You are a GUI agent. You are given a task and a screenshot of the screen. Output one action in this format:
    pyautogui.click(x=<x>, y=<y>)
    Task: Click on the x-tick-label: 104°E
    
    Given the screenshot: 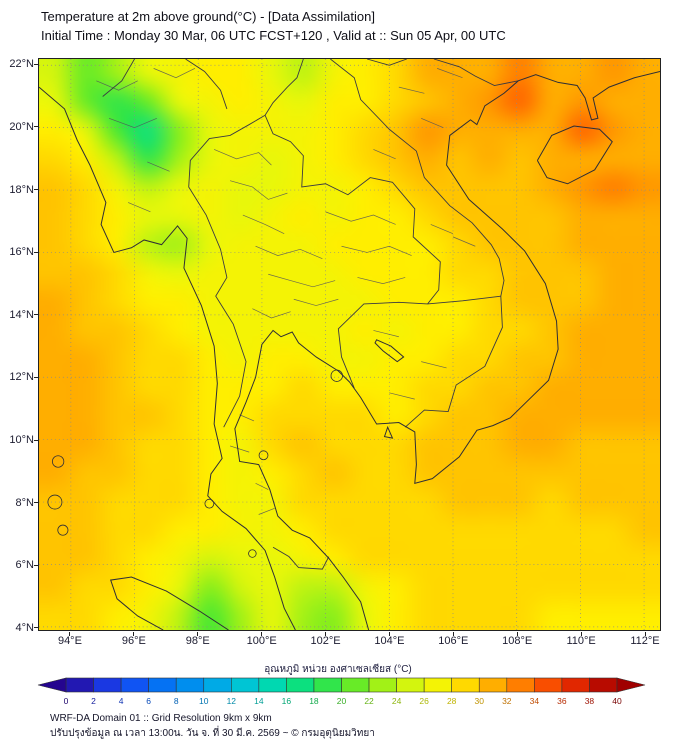 What is the action you would take?
    pyautogui.click(x=389, y=641)
    